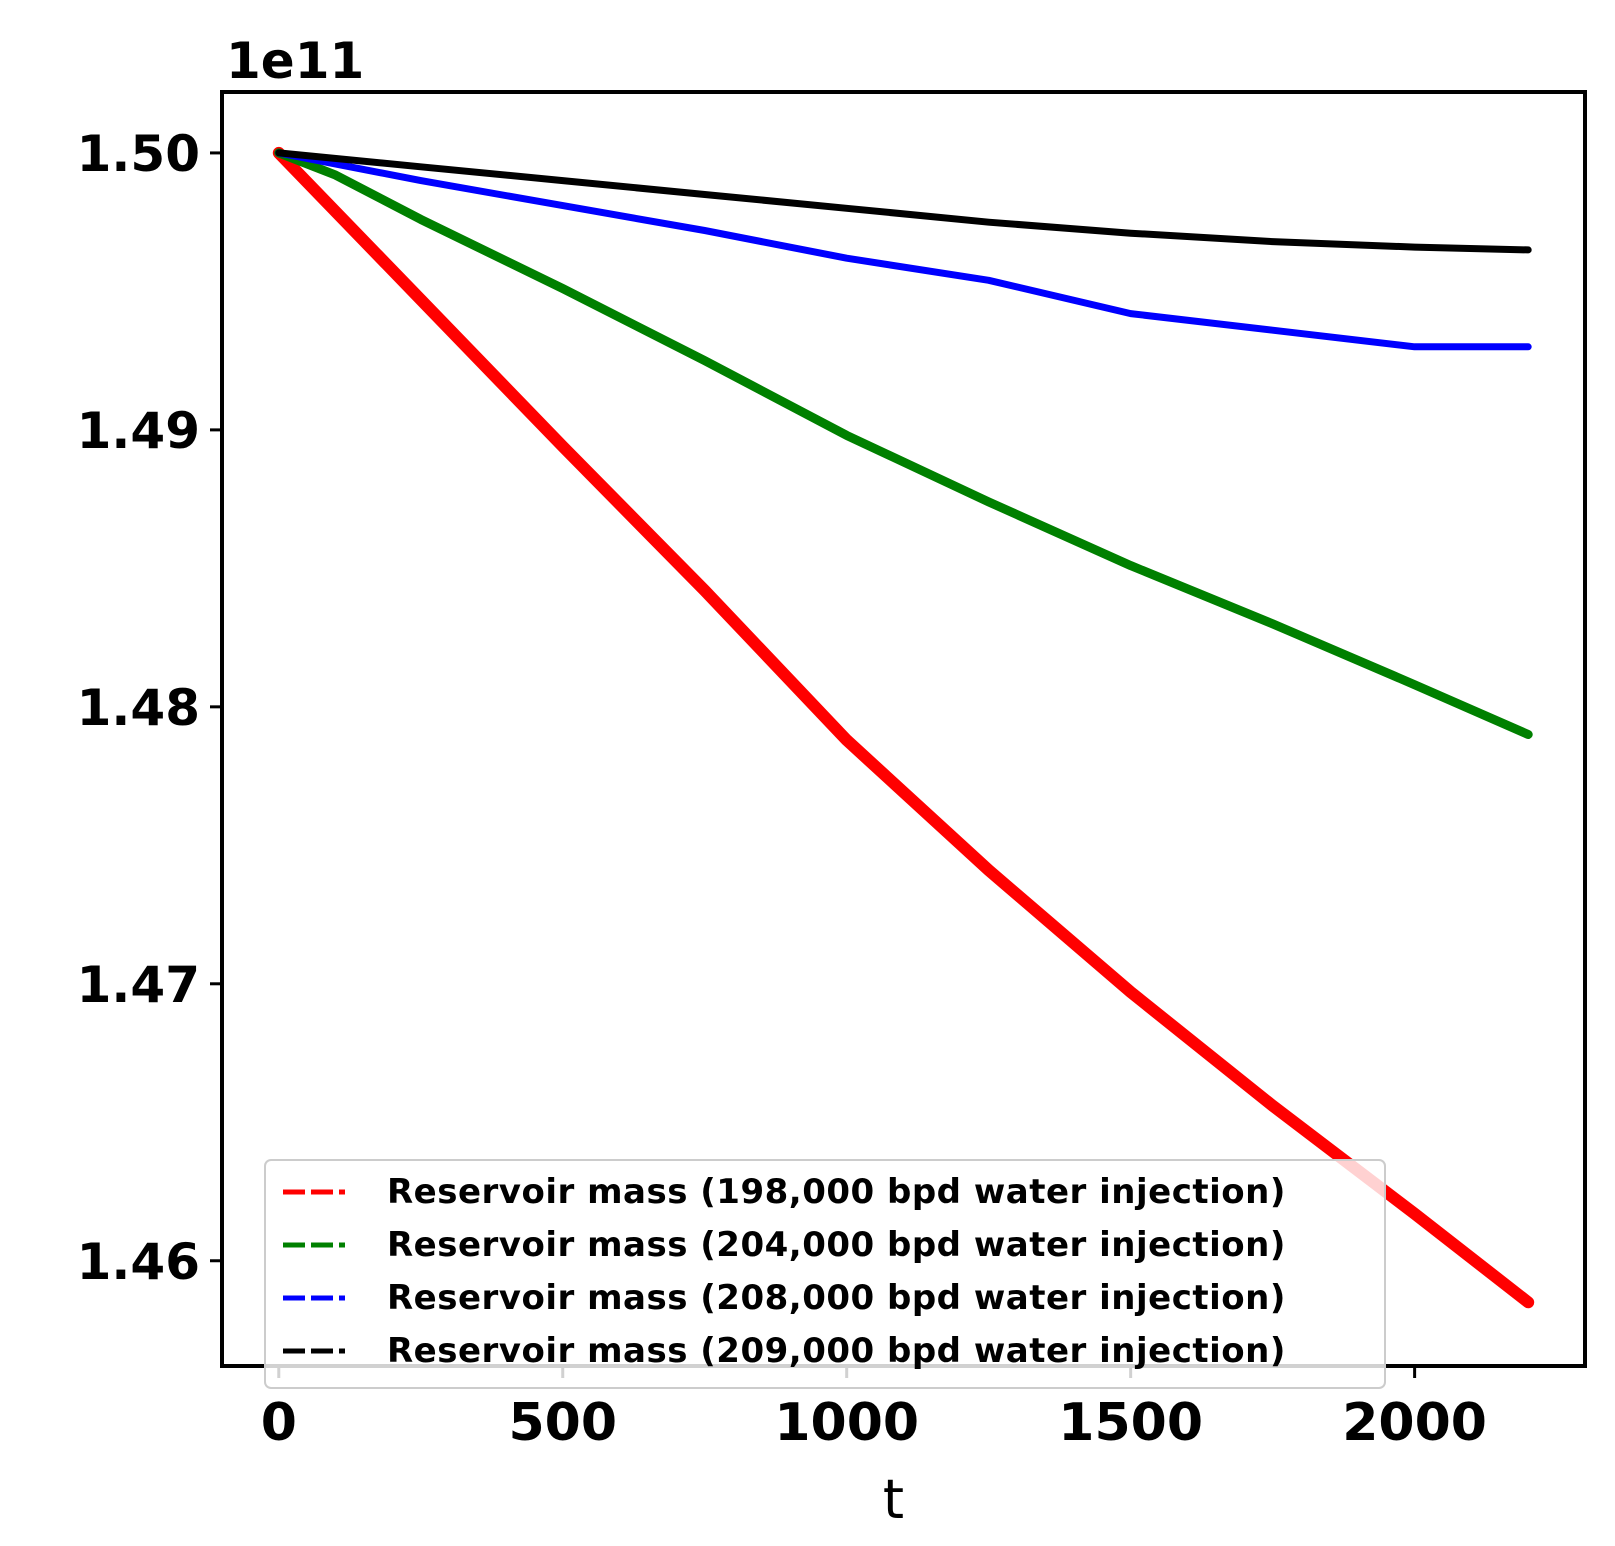 The width and height of the screenshot is (1615, 1546). I want to click on y-tick-label: 1.49, so click(138, 431).